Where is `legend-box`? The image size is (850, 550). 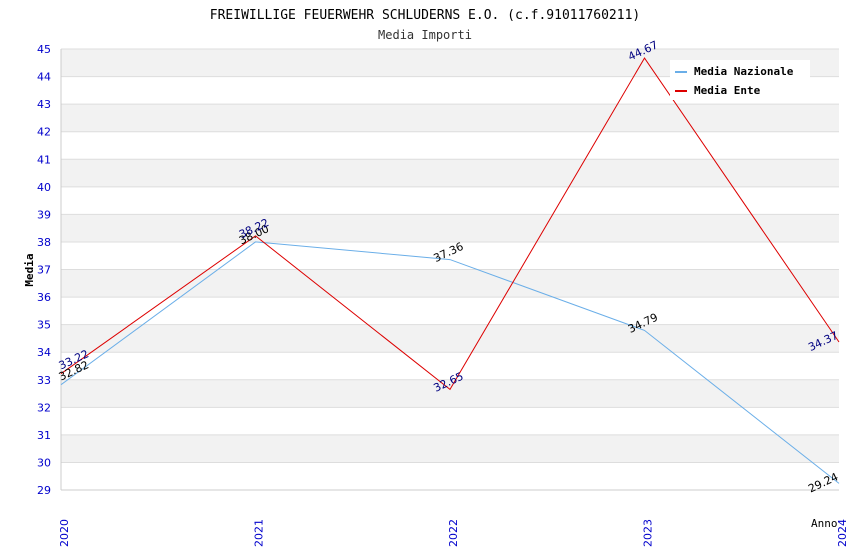
legend-box is located at coordinates (740, 80).